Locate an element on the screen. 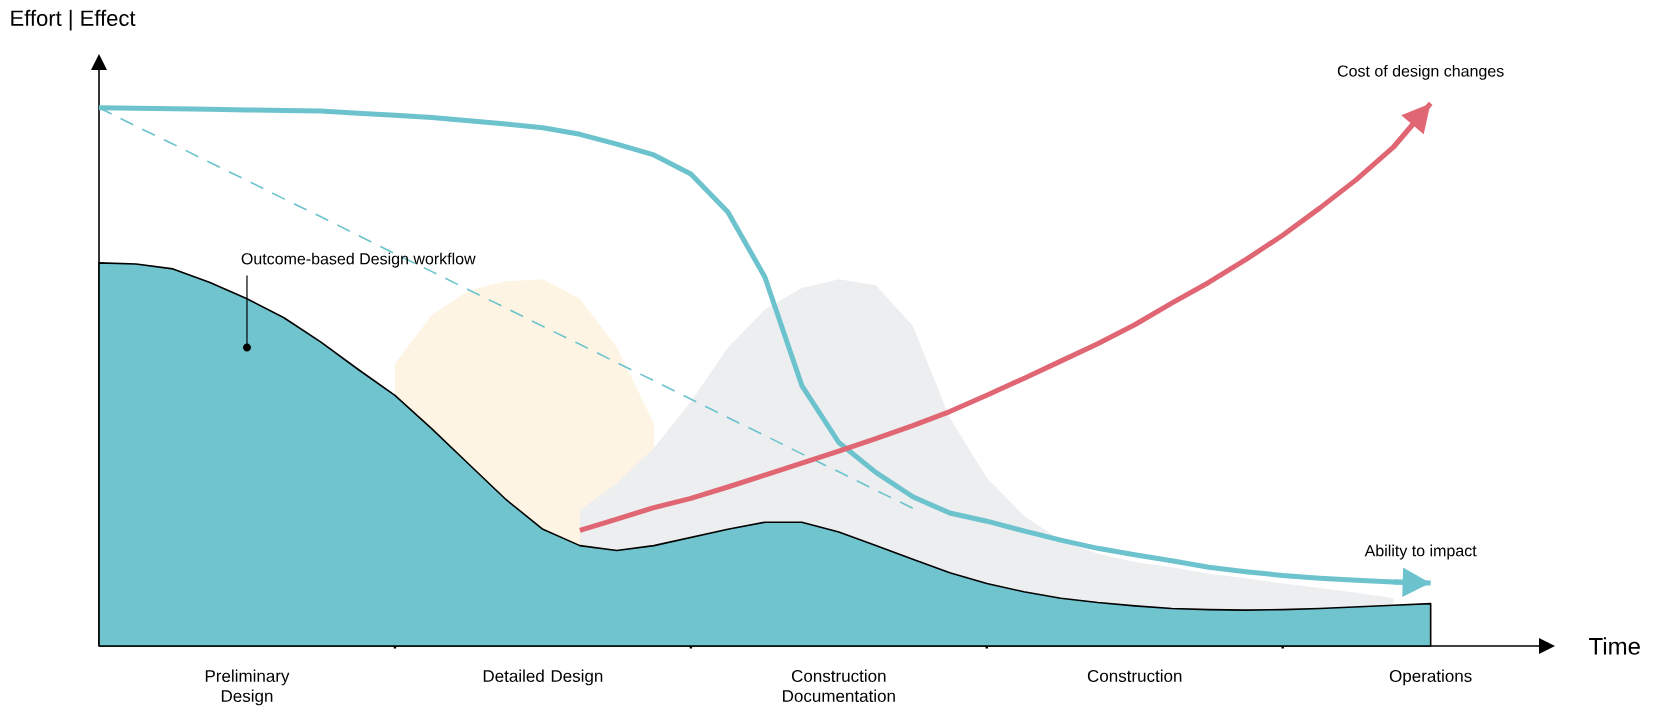 Image resolution: width=1669 pixels, height=727 pixels. x-tick-label: Preliminary Design is located at coordinates (247, 687).